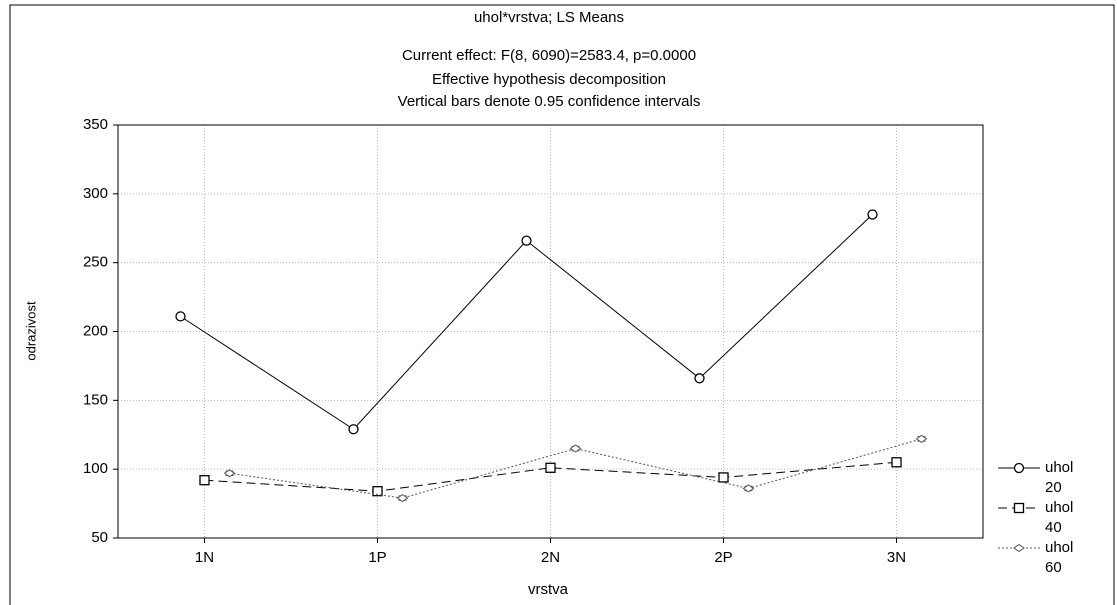  What do you see at coordinates (896, 557) in the screenshot?
I see `x-tick-label: 3N` at bounding box center [896, 557].